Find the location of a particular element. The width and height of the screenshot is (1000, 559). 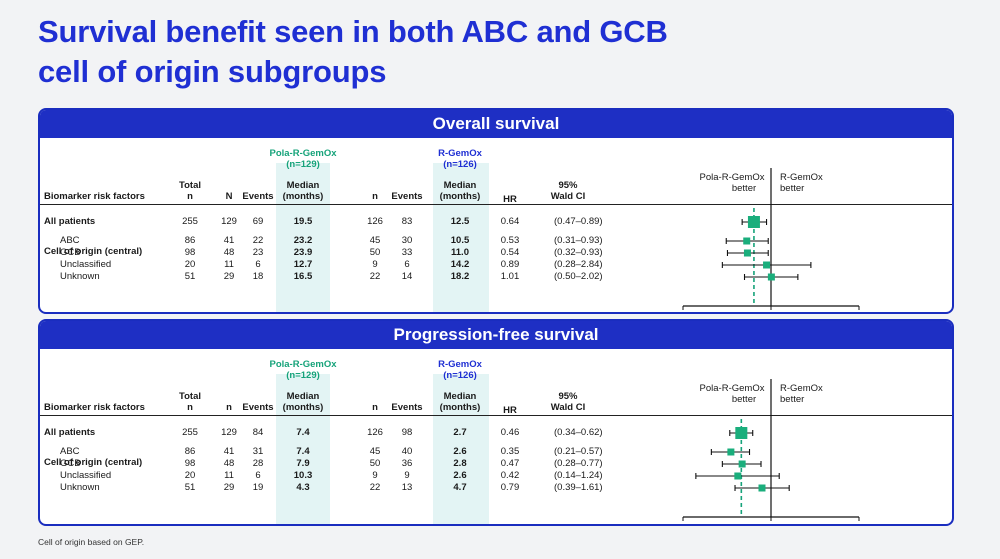

row-a-median: 23.9 is located at coordinates (303, 252).